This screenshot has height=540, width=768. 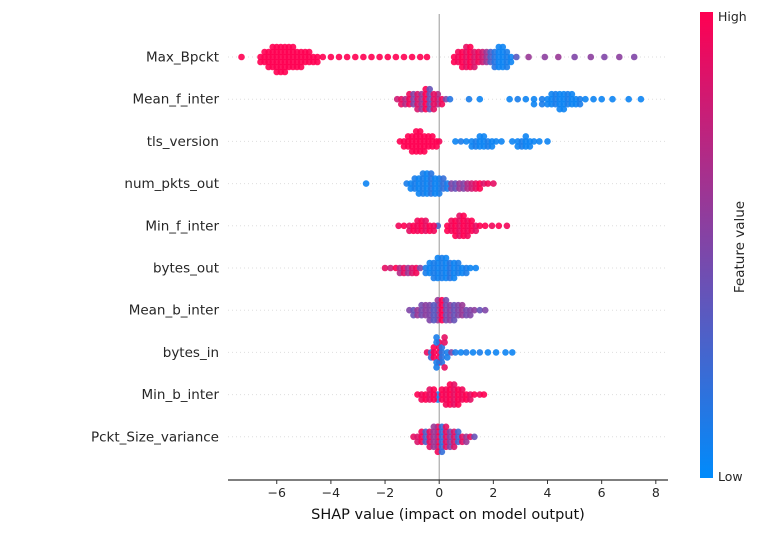 What do you see at coordinates (706, 245) in the screenshot?
I see `colorbar-gradient-bar` at bounding box center [706, 245].